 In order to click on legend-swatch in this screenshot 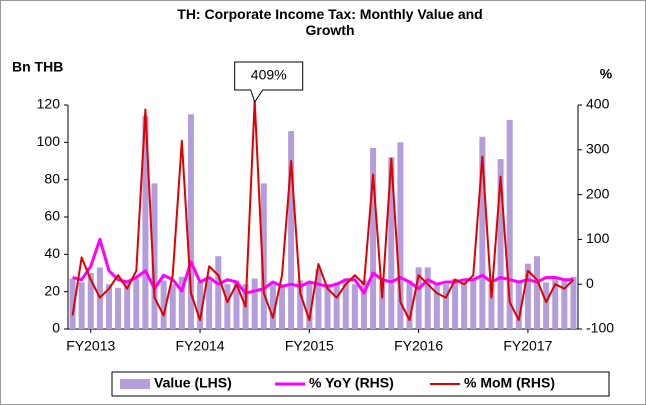, I will do `click(135, 384)`.